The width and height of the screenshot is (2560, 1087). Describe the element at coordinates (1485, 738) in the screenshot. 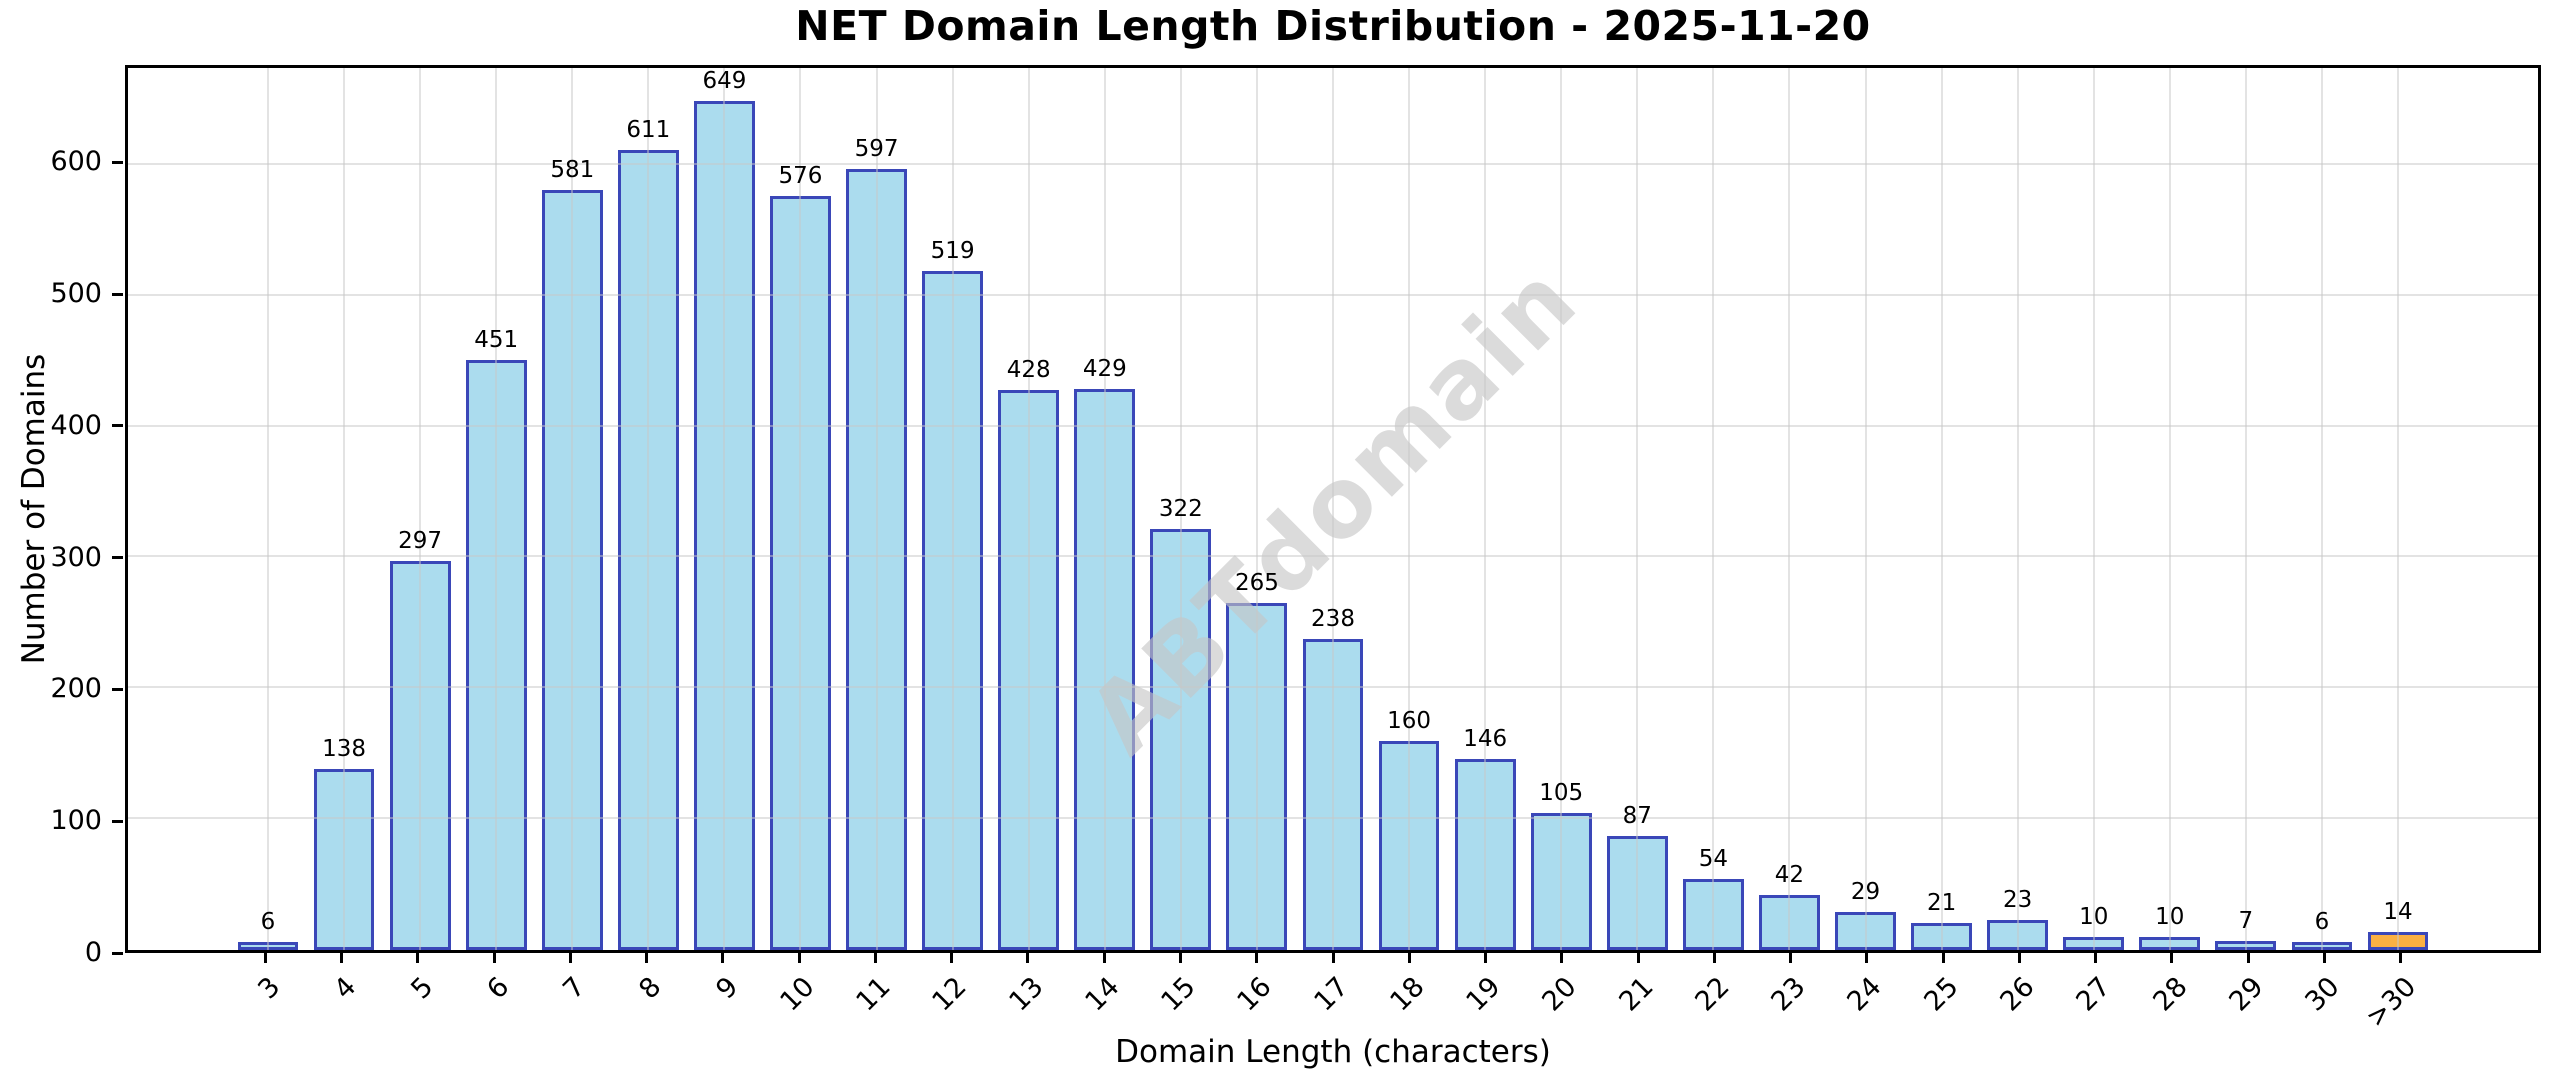

I see `bar-value-label: 146` at that location.